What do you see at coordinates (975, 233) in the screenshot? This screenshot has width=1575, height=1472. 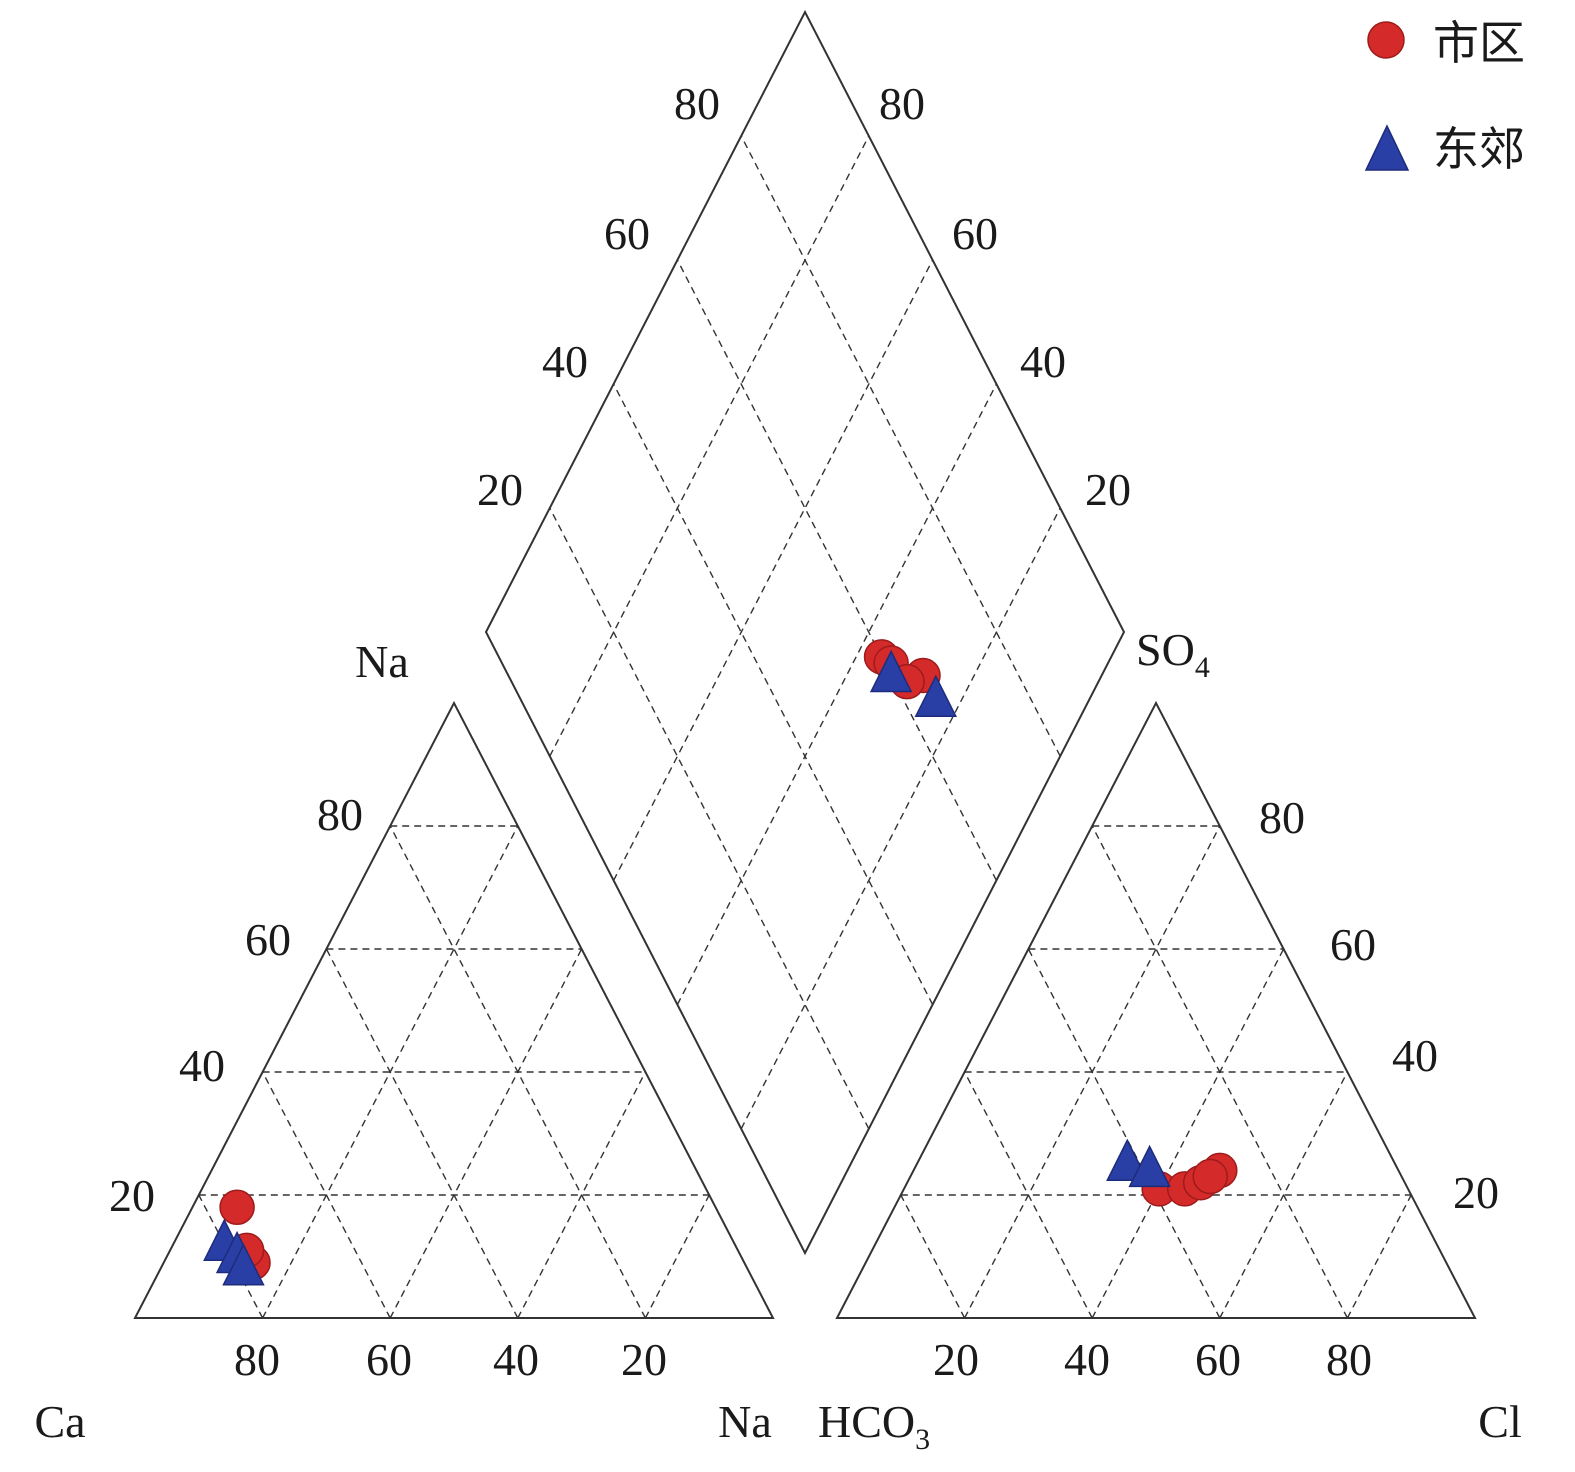 I see `diamond-right-tick: 60` at bounding box center [975, 233].